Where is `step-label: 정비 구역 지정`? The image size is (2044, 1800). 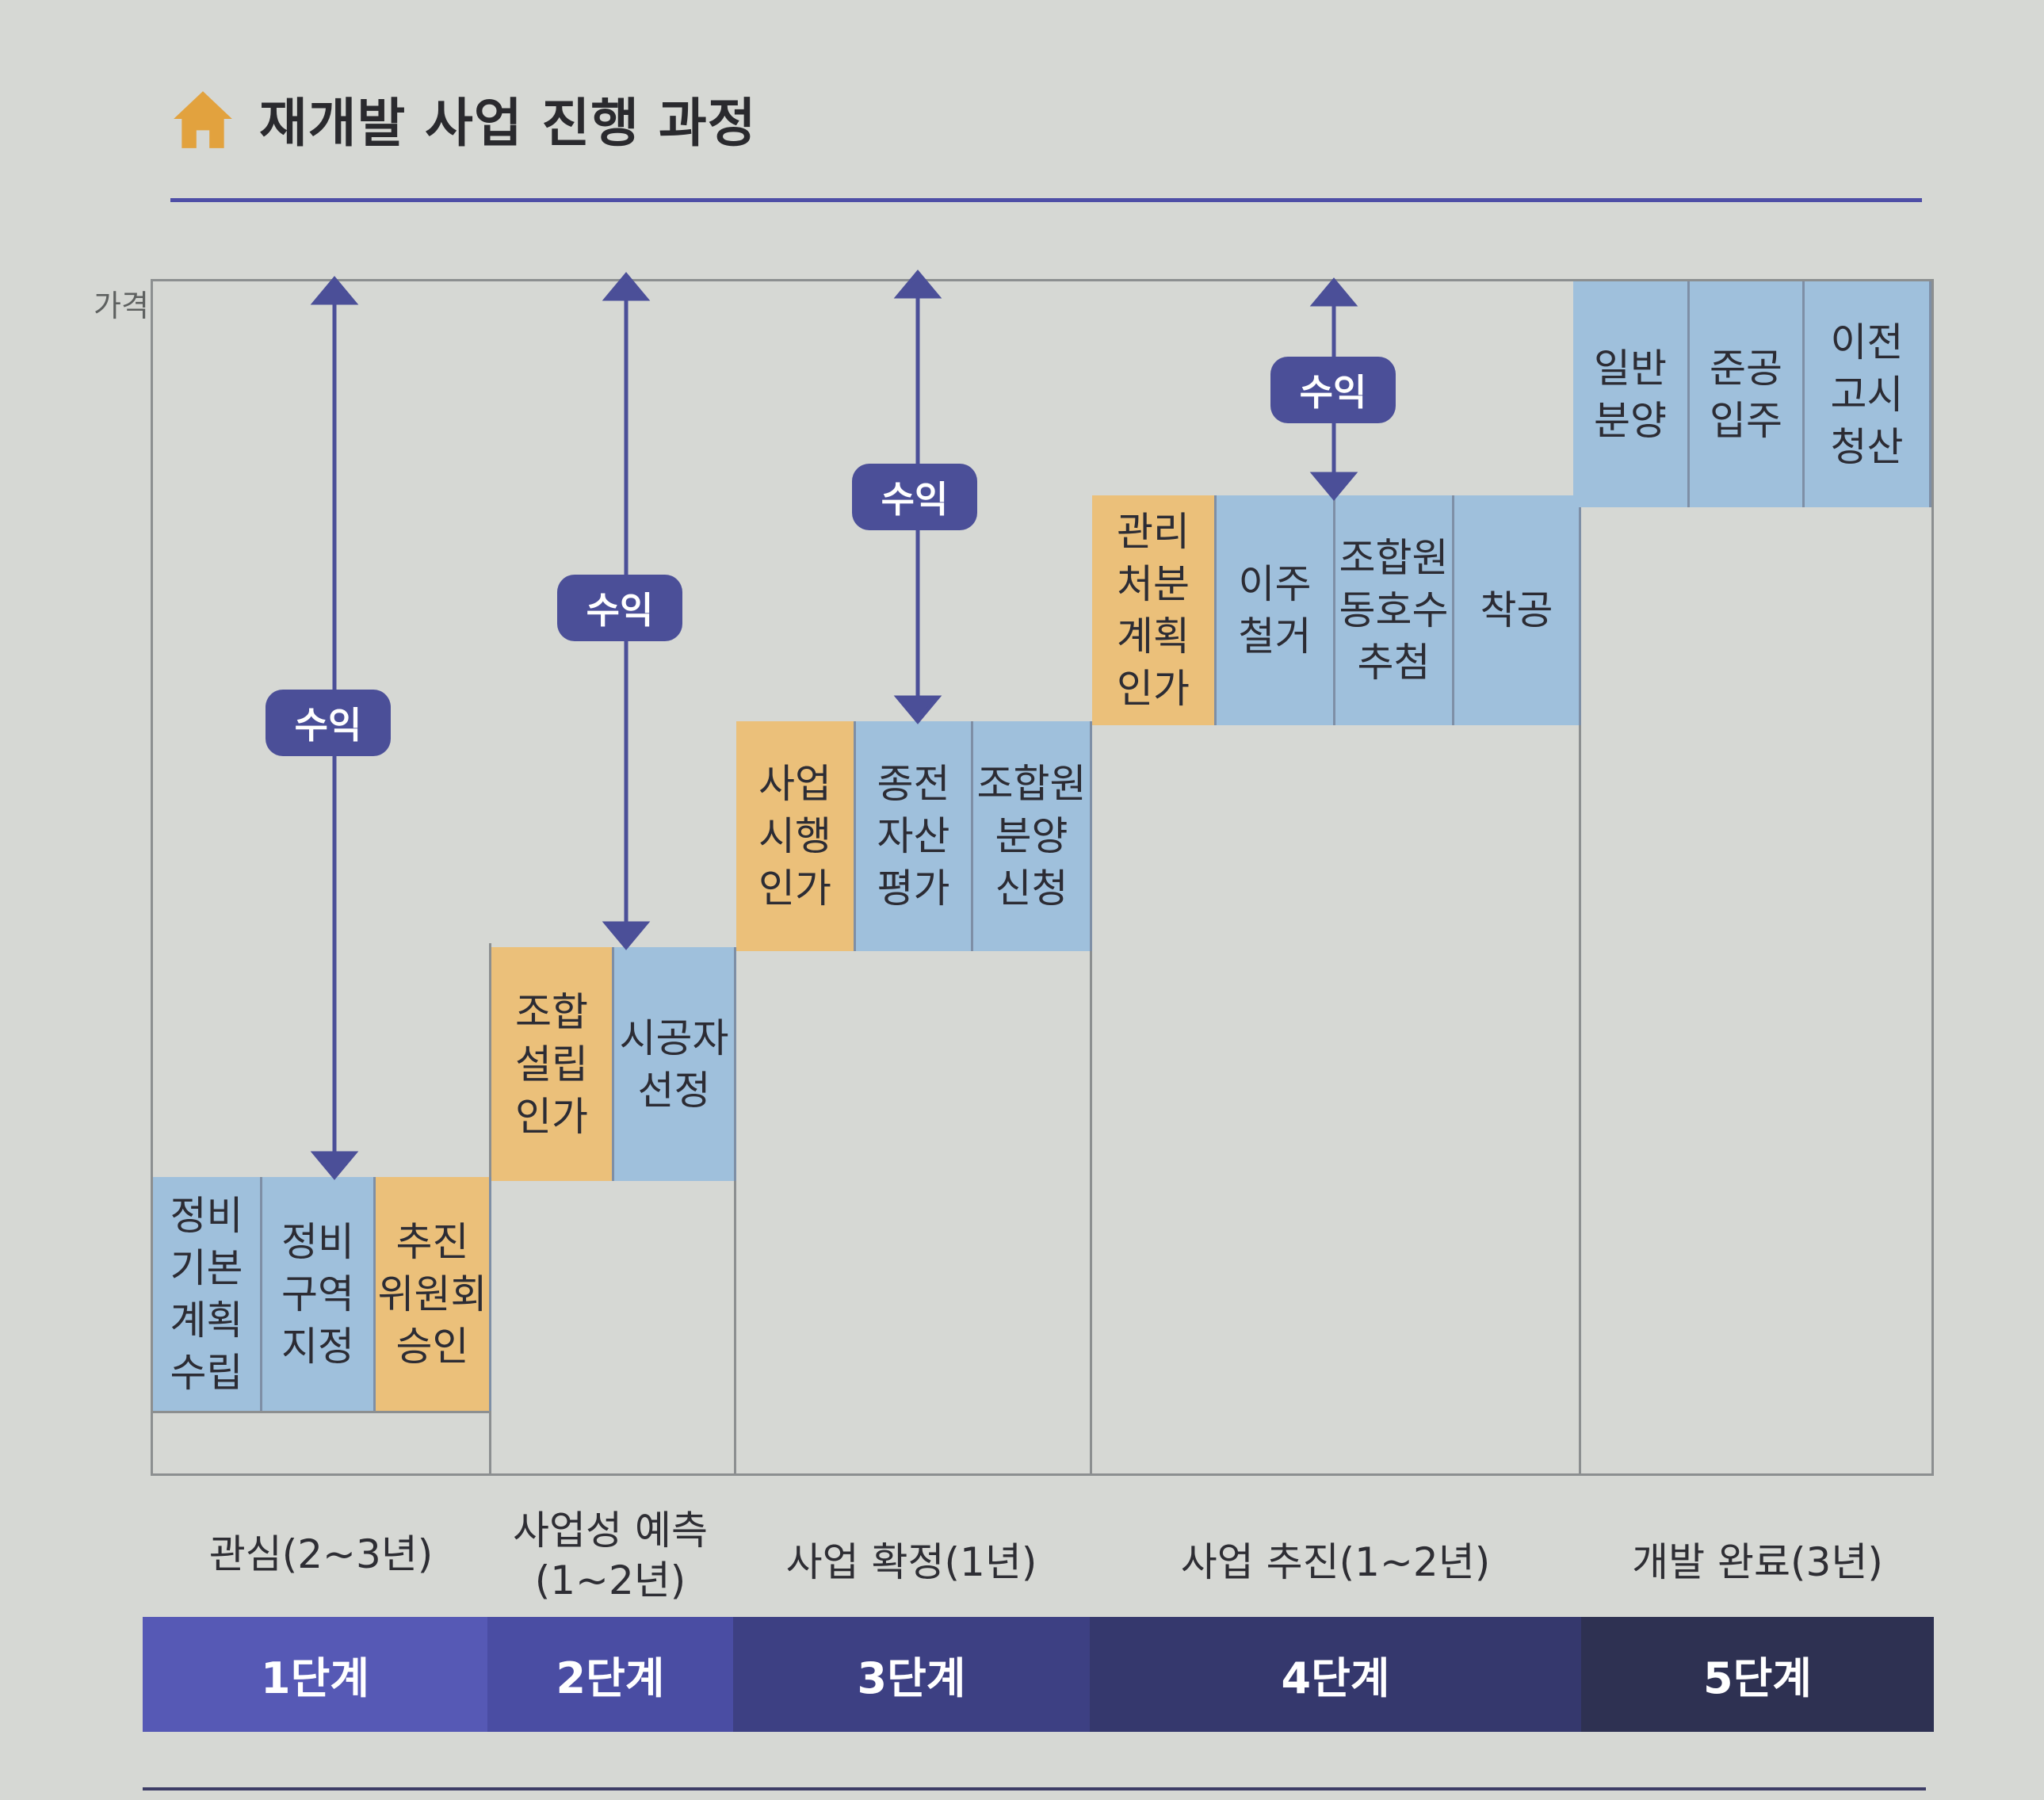 step-label: 정비 구역 지정 is located at coordinates (318, 1294).